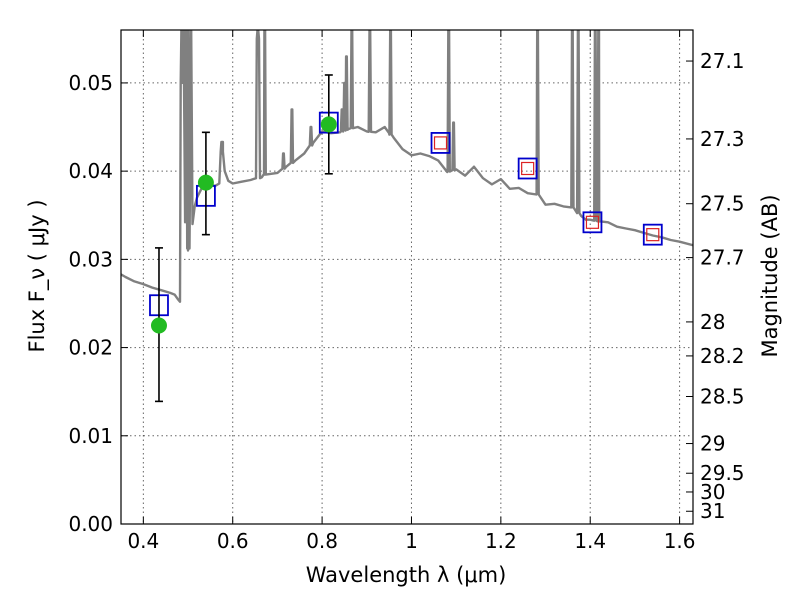  Describe the element at coordinates (411, 541) in the screenshot. I see `x-tick-label: 1` at that location.